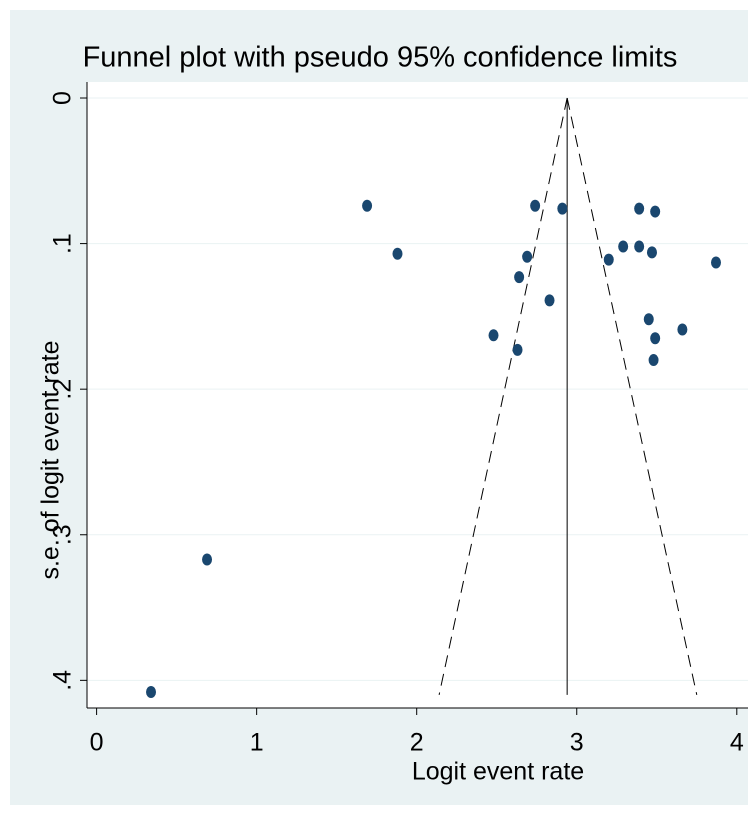  What do you see at coordinates (737, 743) in the screenshot?
I see `x-tick-label: 4` at bounding box center [737, 743].